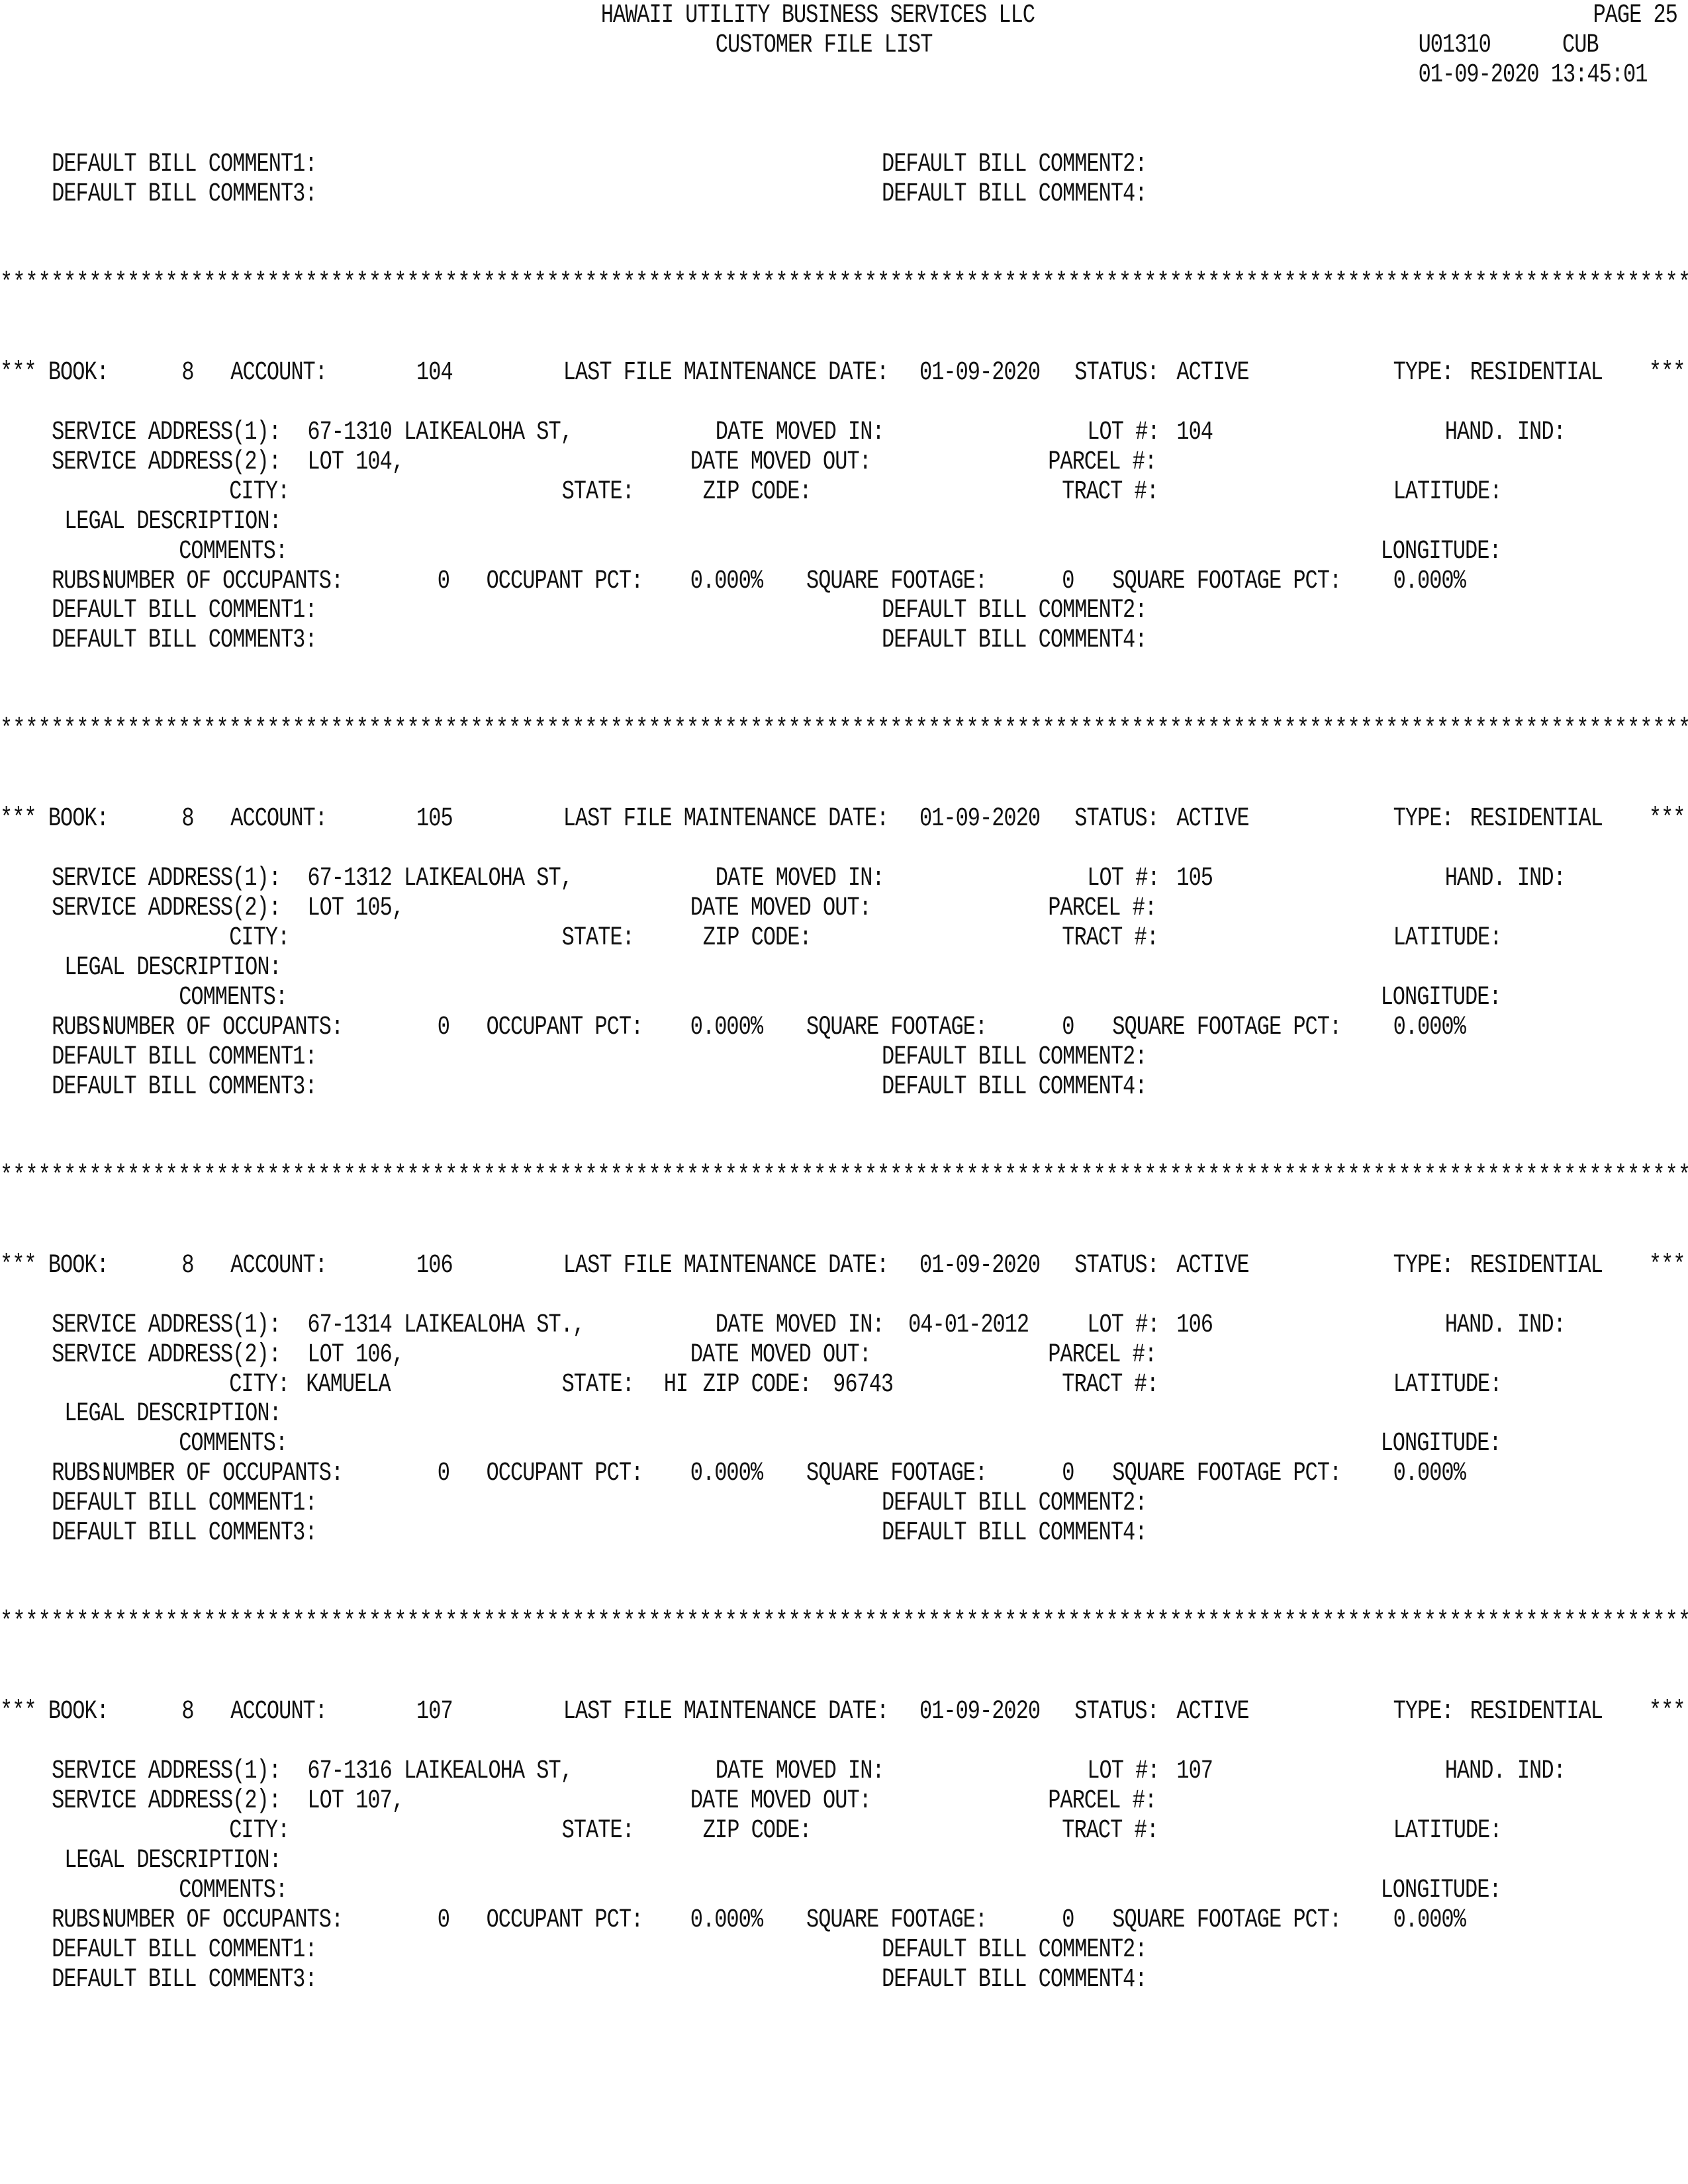  What do you see at coordinates (565, 1473) in the screenshot?
I see `occupant-pct-label: OCCUPANT PCT:` at bounding box center [565, 1473].